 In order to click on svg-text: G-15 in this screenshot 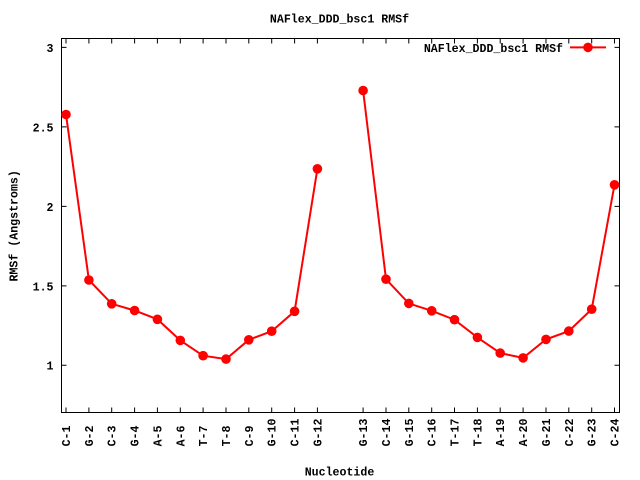, I will do `click(410, 433)`.